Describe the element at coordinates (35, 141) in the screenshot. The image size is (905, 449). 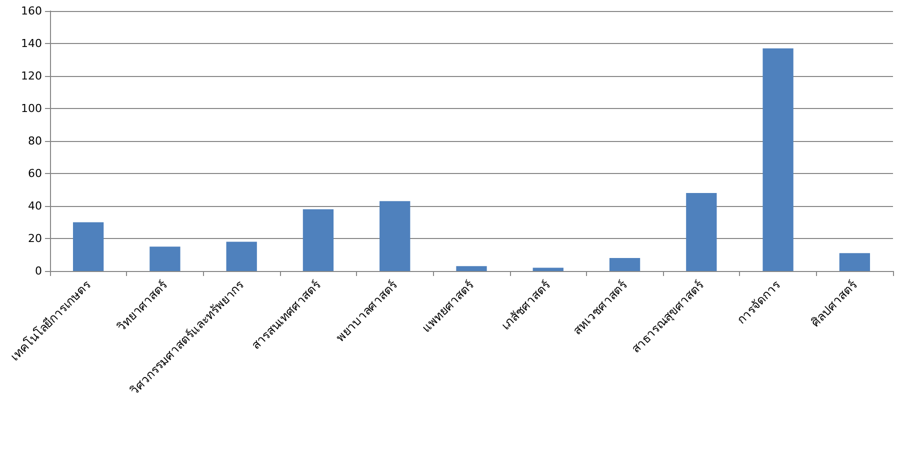
I see `y-tick-label: 80` at that location.